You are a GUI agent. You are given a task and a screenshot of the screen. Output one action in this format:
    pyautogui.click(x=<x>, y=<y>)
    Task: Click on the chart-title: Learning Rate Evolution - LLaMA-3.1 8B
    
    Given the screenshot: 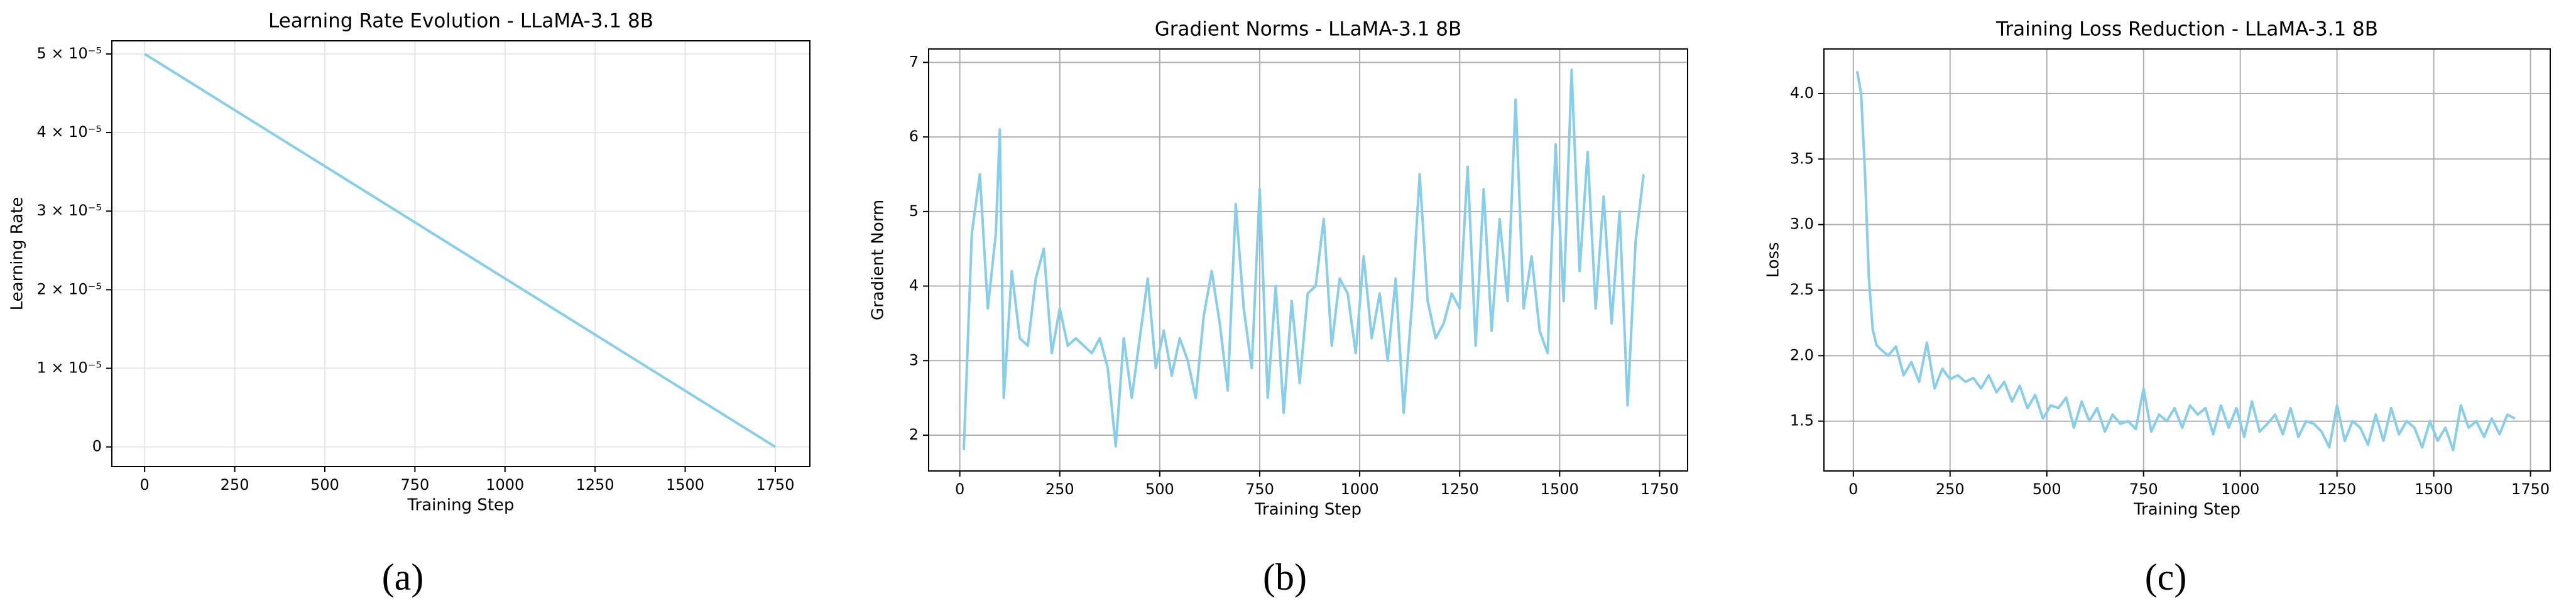 What is the action you would take?
    pyautogui.click(x=461, y=21)
    